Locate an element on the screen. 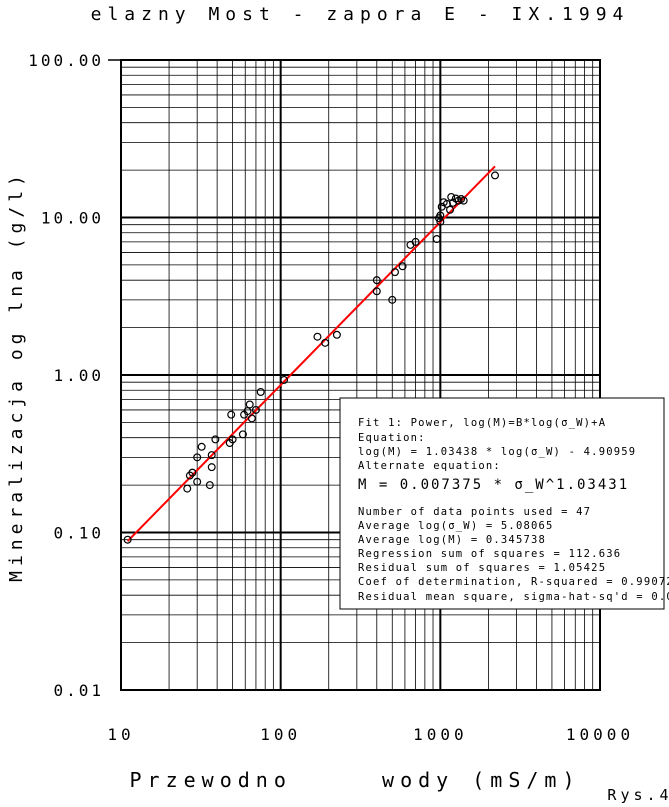 This screenshot has height=807, width=669. annotation-line: Equation: is located at coordinates (392, 438).